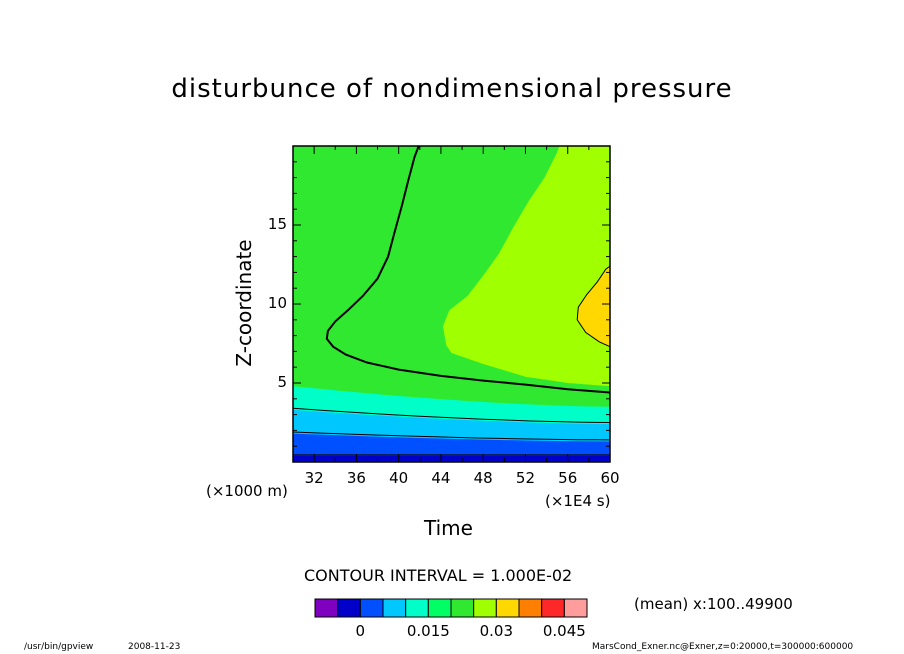 This screenshot has width=904, height=654. Describe the element at coordinates (59, 647) in the screenshot. I see `program-path: /usr/bin/gpview` at that location.